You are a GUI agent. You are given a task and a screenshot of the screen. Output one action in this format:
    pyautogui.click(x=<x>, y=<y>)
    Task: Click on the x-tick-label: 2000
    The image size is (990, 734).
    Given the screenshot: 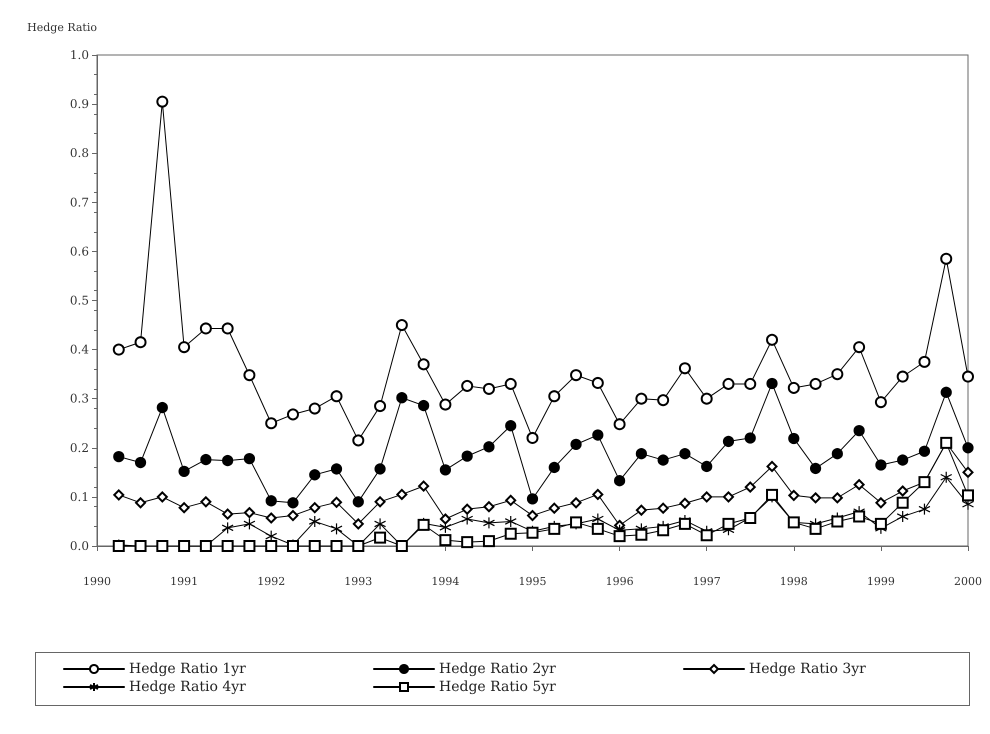 What is the action you would take?
    pyautogui.click(x=968, y=581)
    